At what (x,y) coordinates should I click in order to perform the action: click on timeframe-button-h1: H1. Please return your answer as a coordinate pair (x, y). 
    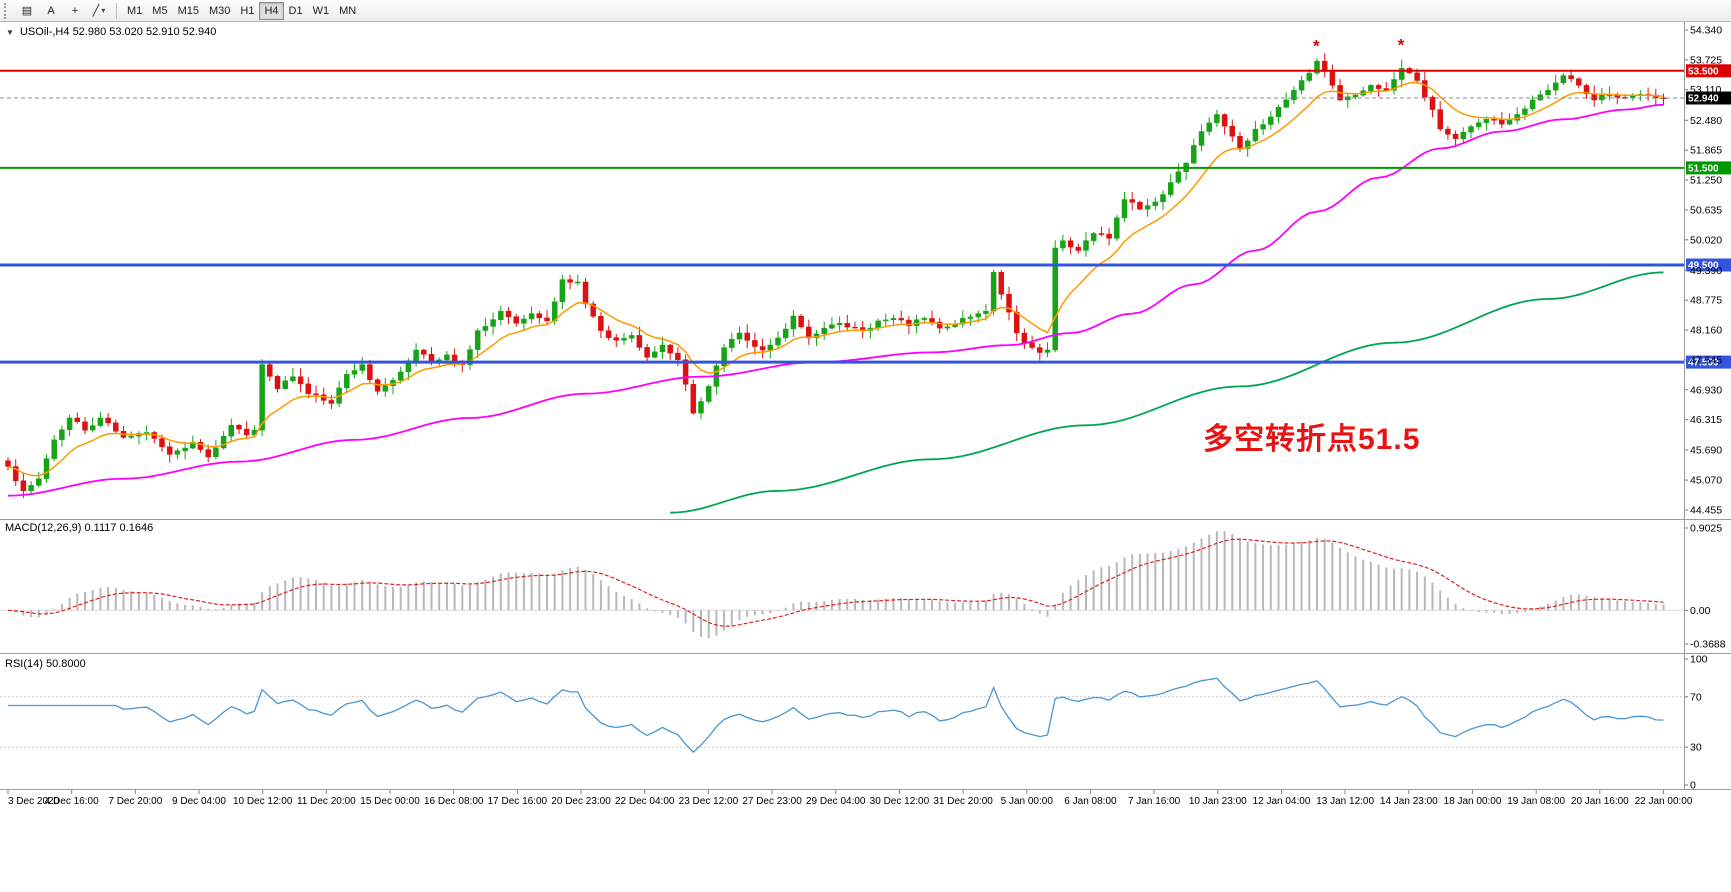
    Looking at the image, I should click on (247, 11).